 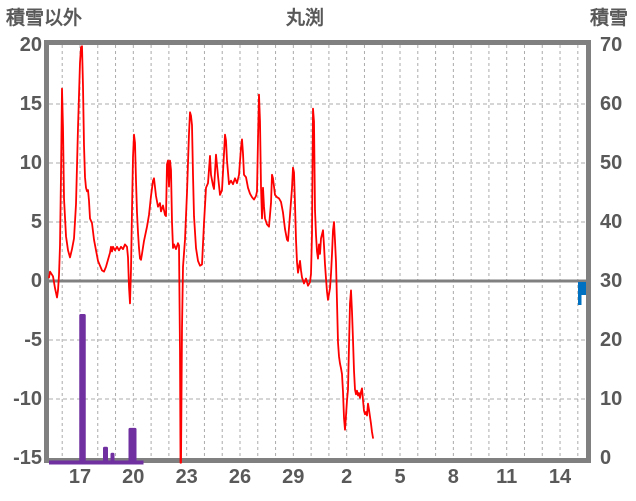 What do you see at coordinates (611, 222) in the screenshot?
I see `right-axis-tick: 40` at bounding box center [611, 222].